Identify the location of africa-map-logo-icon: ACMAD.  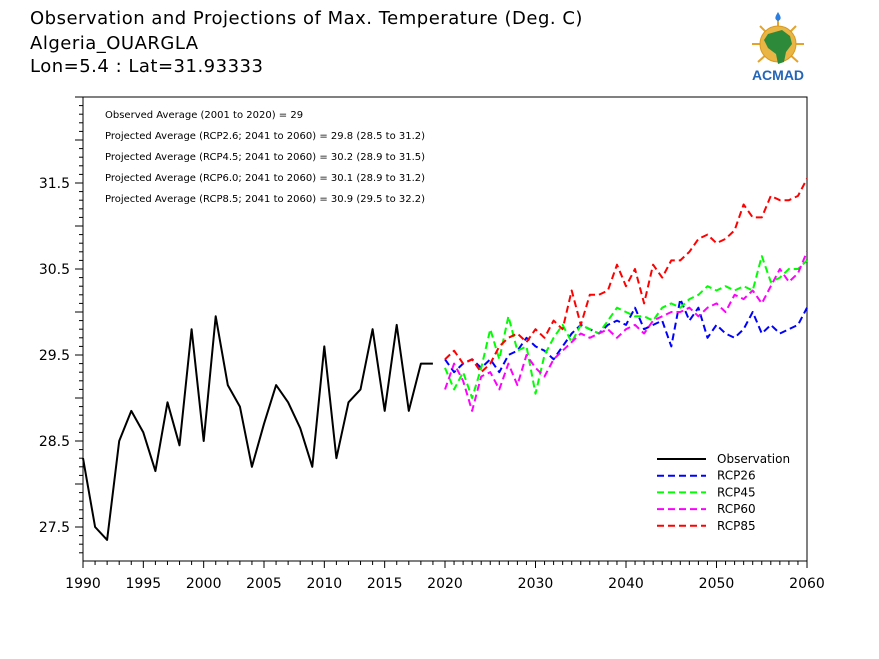
(778, 47).